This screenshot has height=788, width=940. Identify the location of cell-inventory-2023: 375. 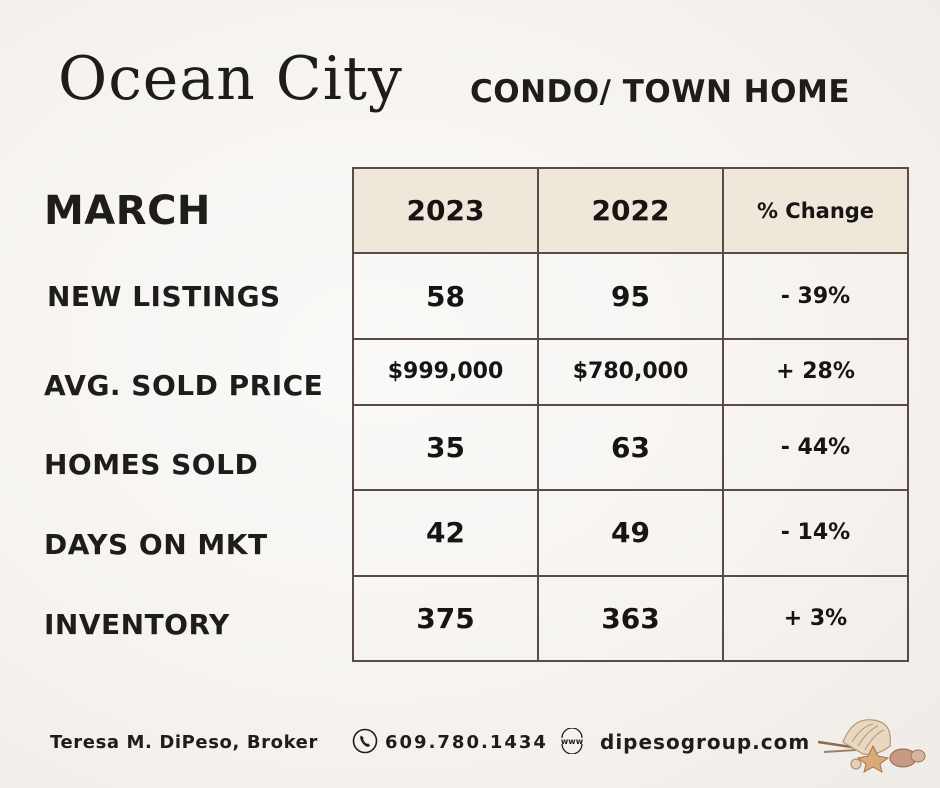
(445, 618).